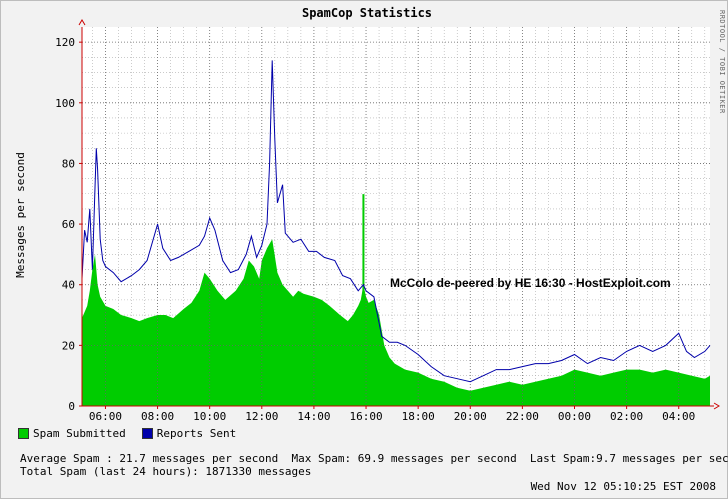 The image size is (728, 499). Describe the element at coordinates (365, 416) in the screenshot. I see `x-tick-label: 16:00` at that location.